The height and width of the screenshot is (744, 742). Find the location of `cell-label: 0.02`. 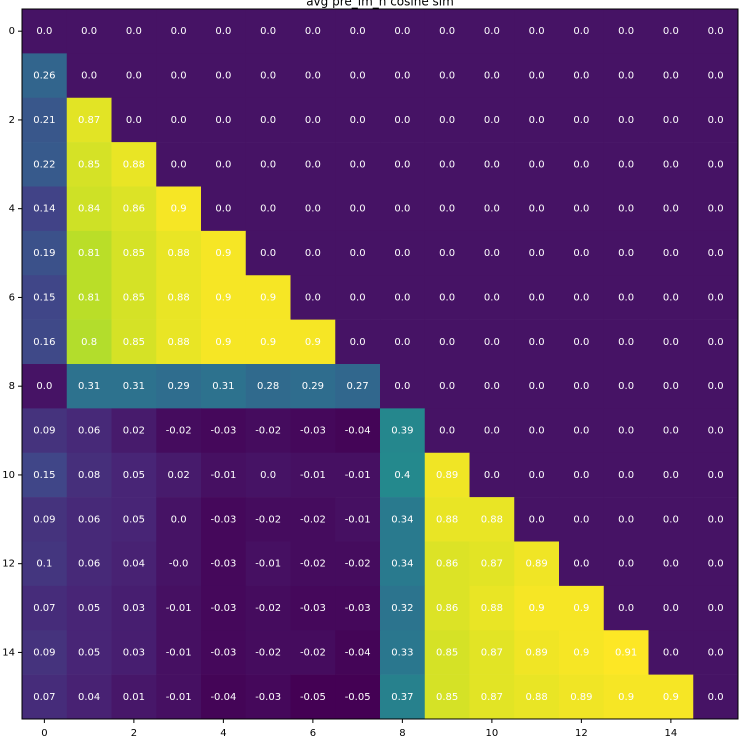

cell-label: 0.02 is located at coordinates (134, 431).